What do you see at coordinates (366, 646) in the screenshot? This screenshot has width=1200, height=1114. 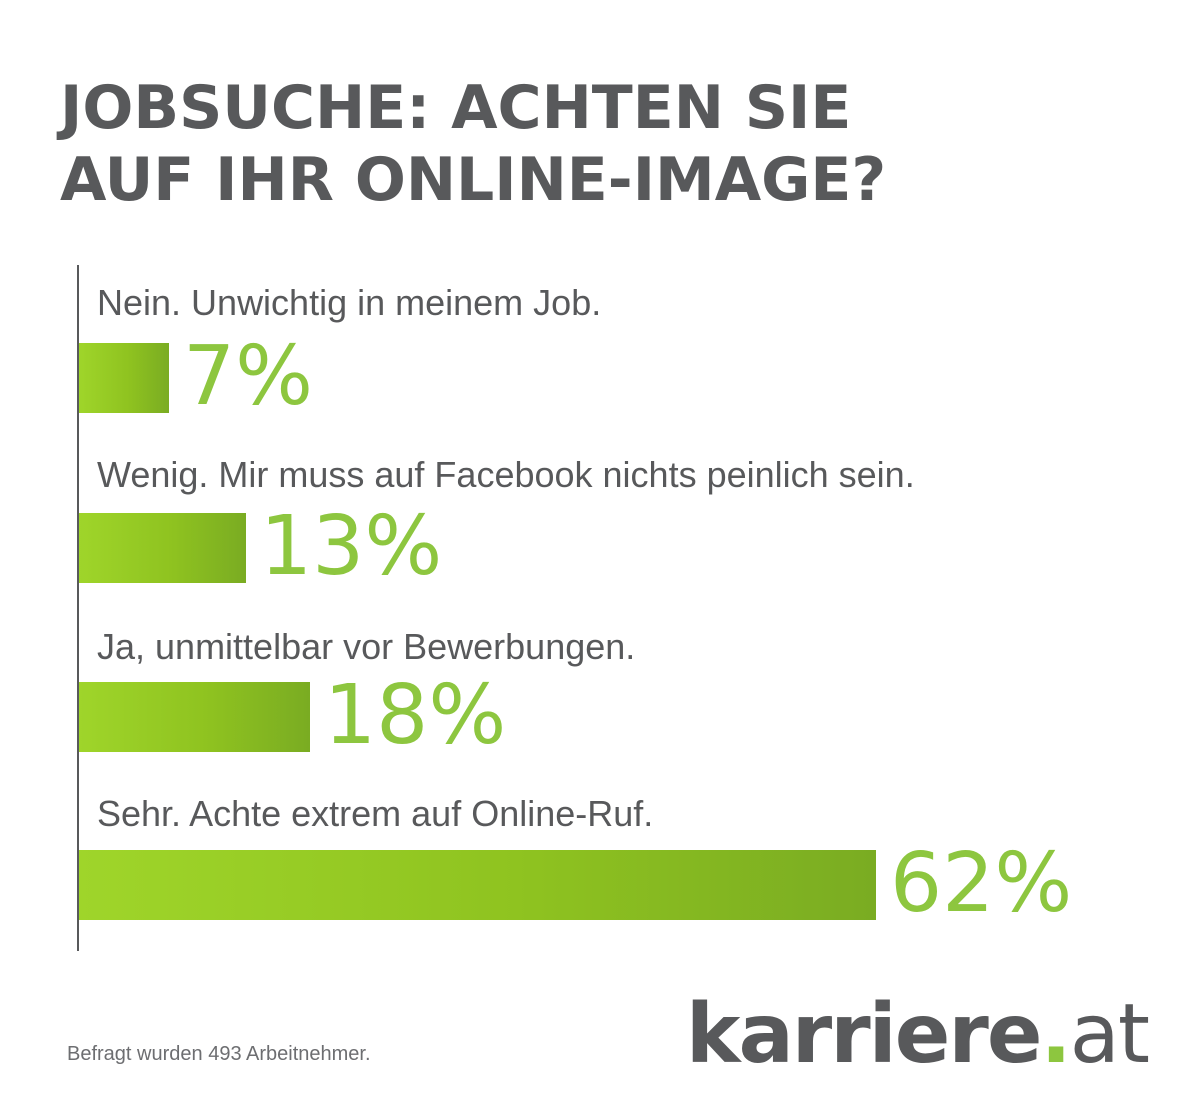 I see `category-label: Ja, unmittelbar vor Bewerbungen.` at bounding box center [366, 646].